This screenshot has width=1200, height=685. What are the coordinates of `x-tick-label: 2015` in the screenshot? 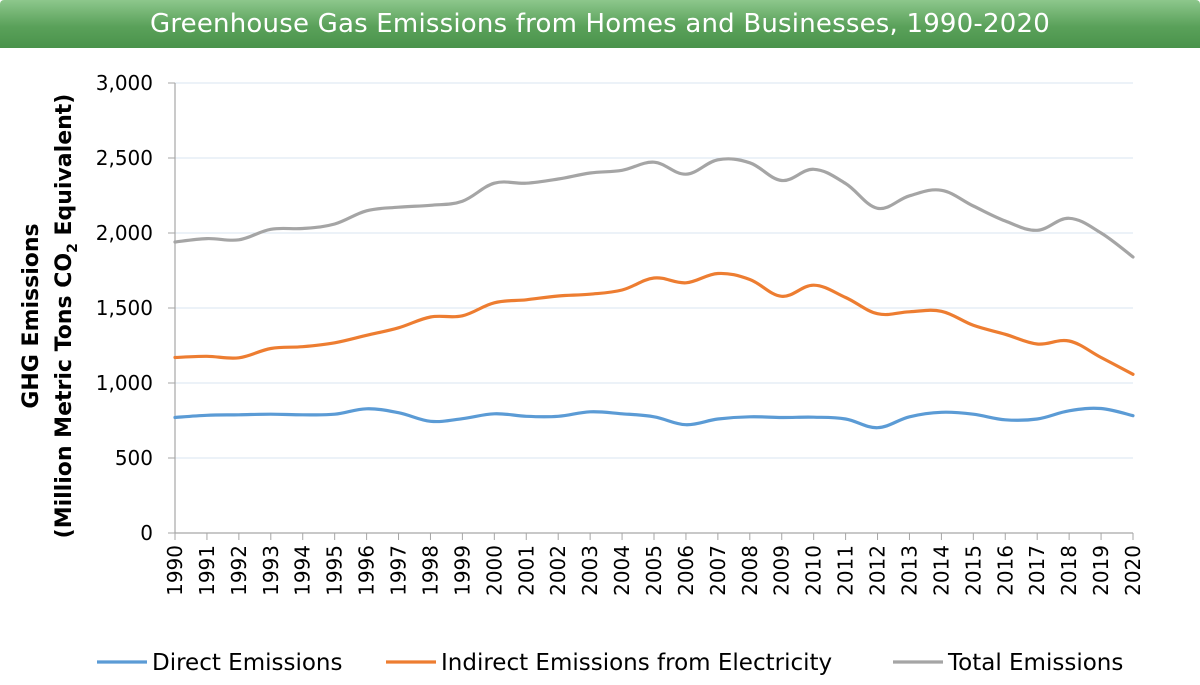 It's located at (973, 570).